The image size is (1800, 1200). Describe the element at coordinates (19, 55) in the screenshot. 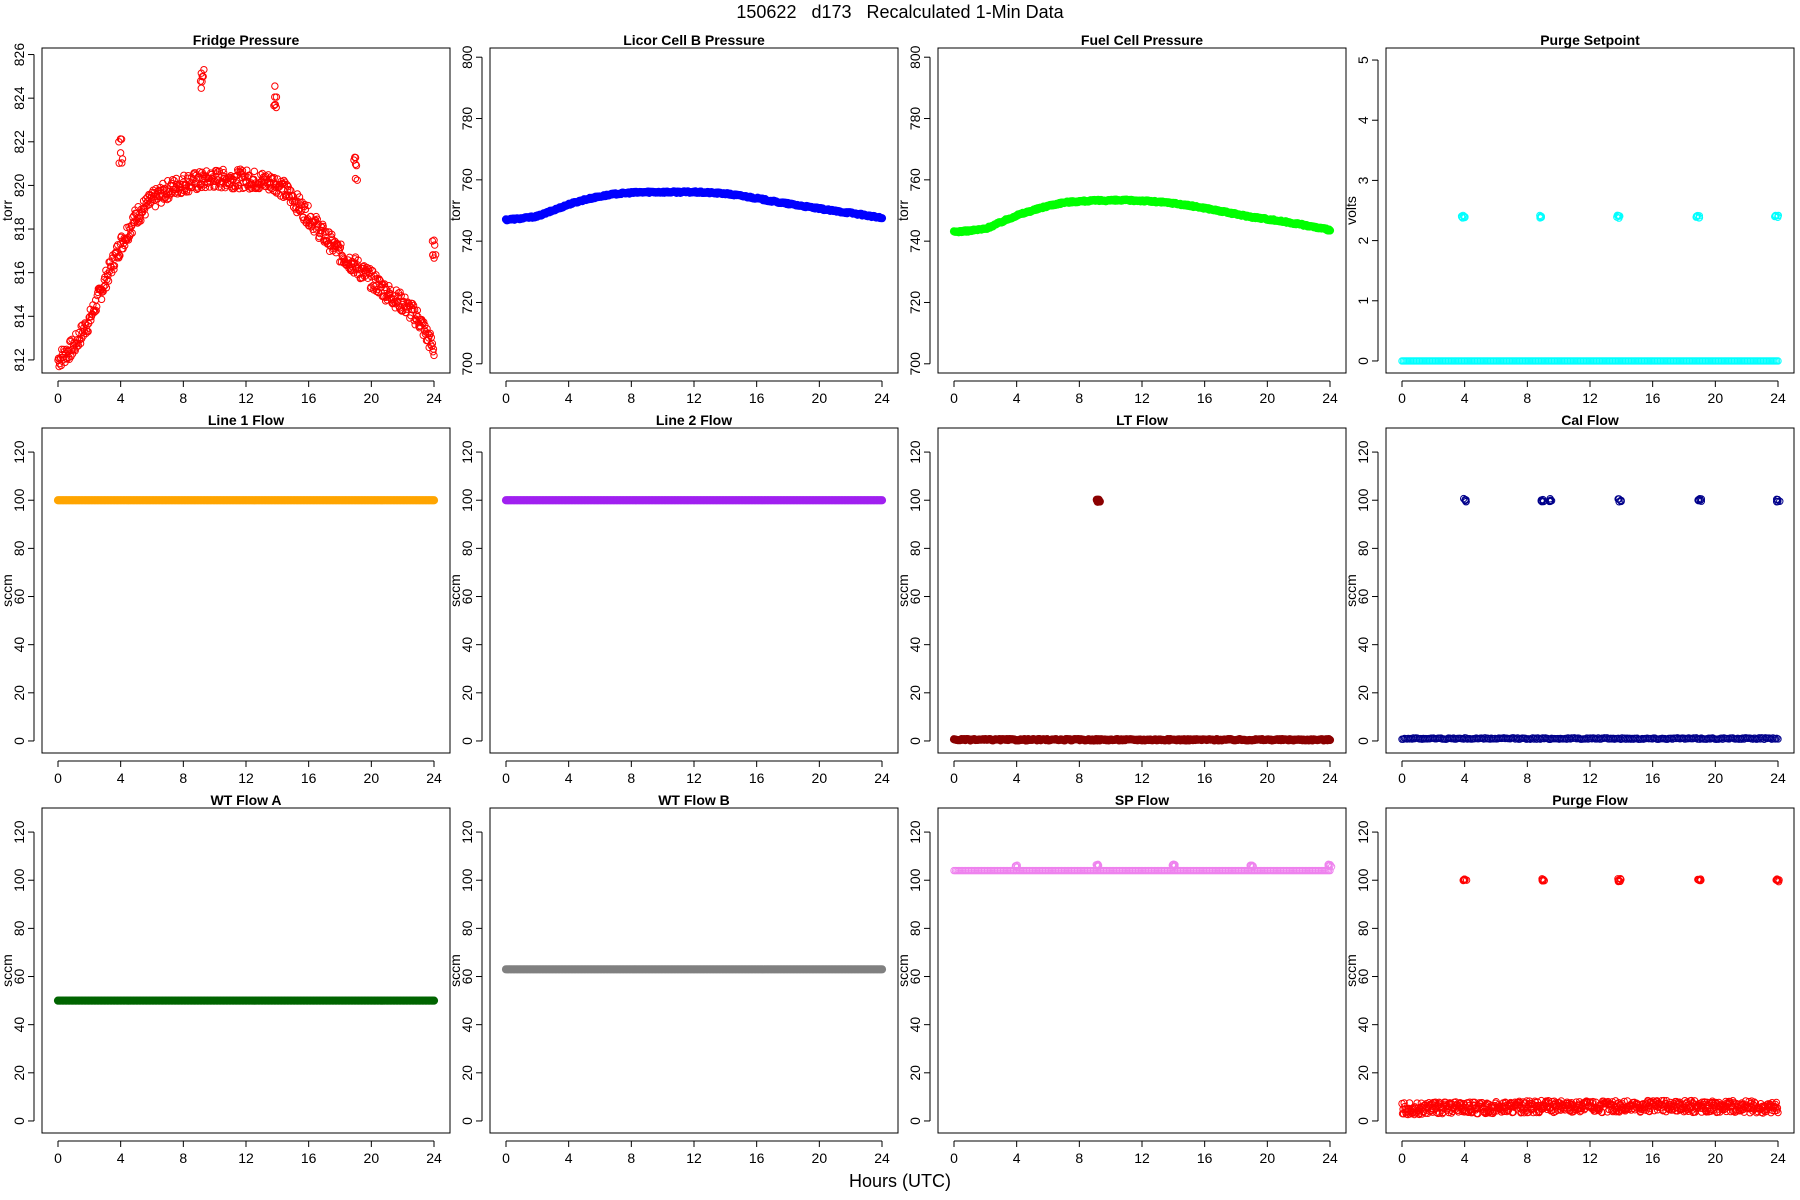

I see `y-tick-label: 826` at that location.